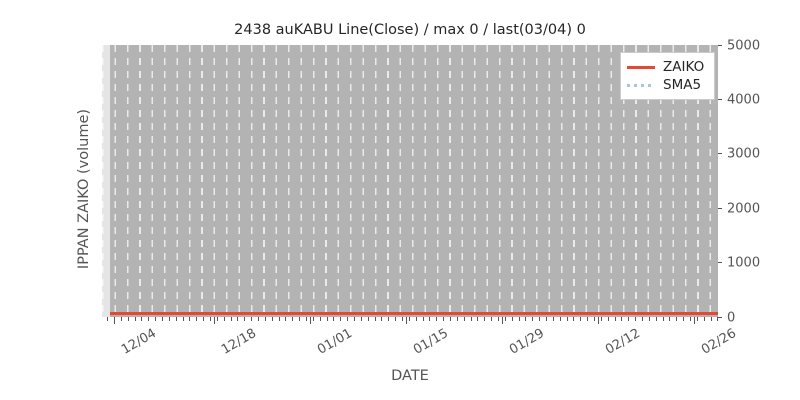 The image size is (800, 400). Describe the element at coordinates (641, 85) in the screenshot. I see `legend-line-icon-sma5` at that location.